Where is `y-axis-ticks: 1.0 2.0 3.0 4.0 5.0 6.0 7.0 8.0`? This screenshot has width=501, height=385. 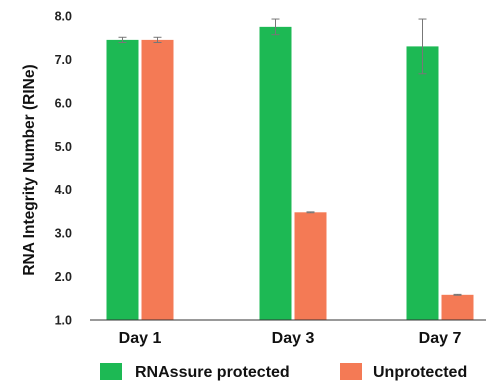 y-axis-ticks: 1.0 2.0 3.0 4.0 5.0 6.0 7.0 8.0 is located at coordinates (63, 169).